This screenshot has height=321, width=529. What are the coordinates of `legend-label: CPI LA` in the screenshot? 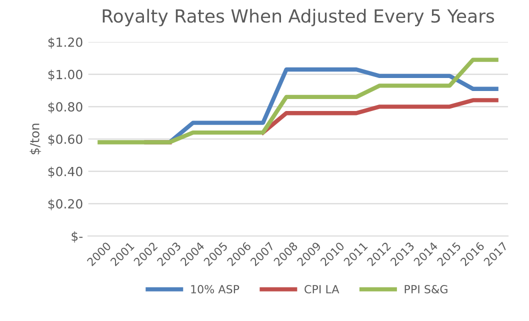 It's located at (322, 289).